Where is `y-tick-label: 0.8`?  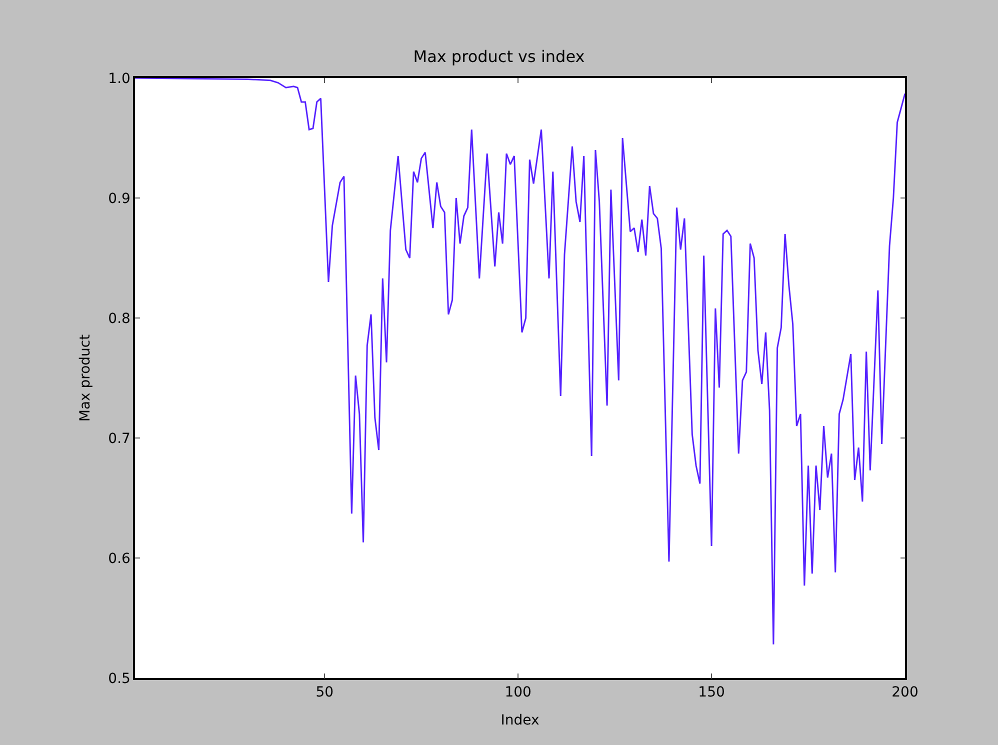 y-tick-label: 0.8 is located at coordinates (119, 318).